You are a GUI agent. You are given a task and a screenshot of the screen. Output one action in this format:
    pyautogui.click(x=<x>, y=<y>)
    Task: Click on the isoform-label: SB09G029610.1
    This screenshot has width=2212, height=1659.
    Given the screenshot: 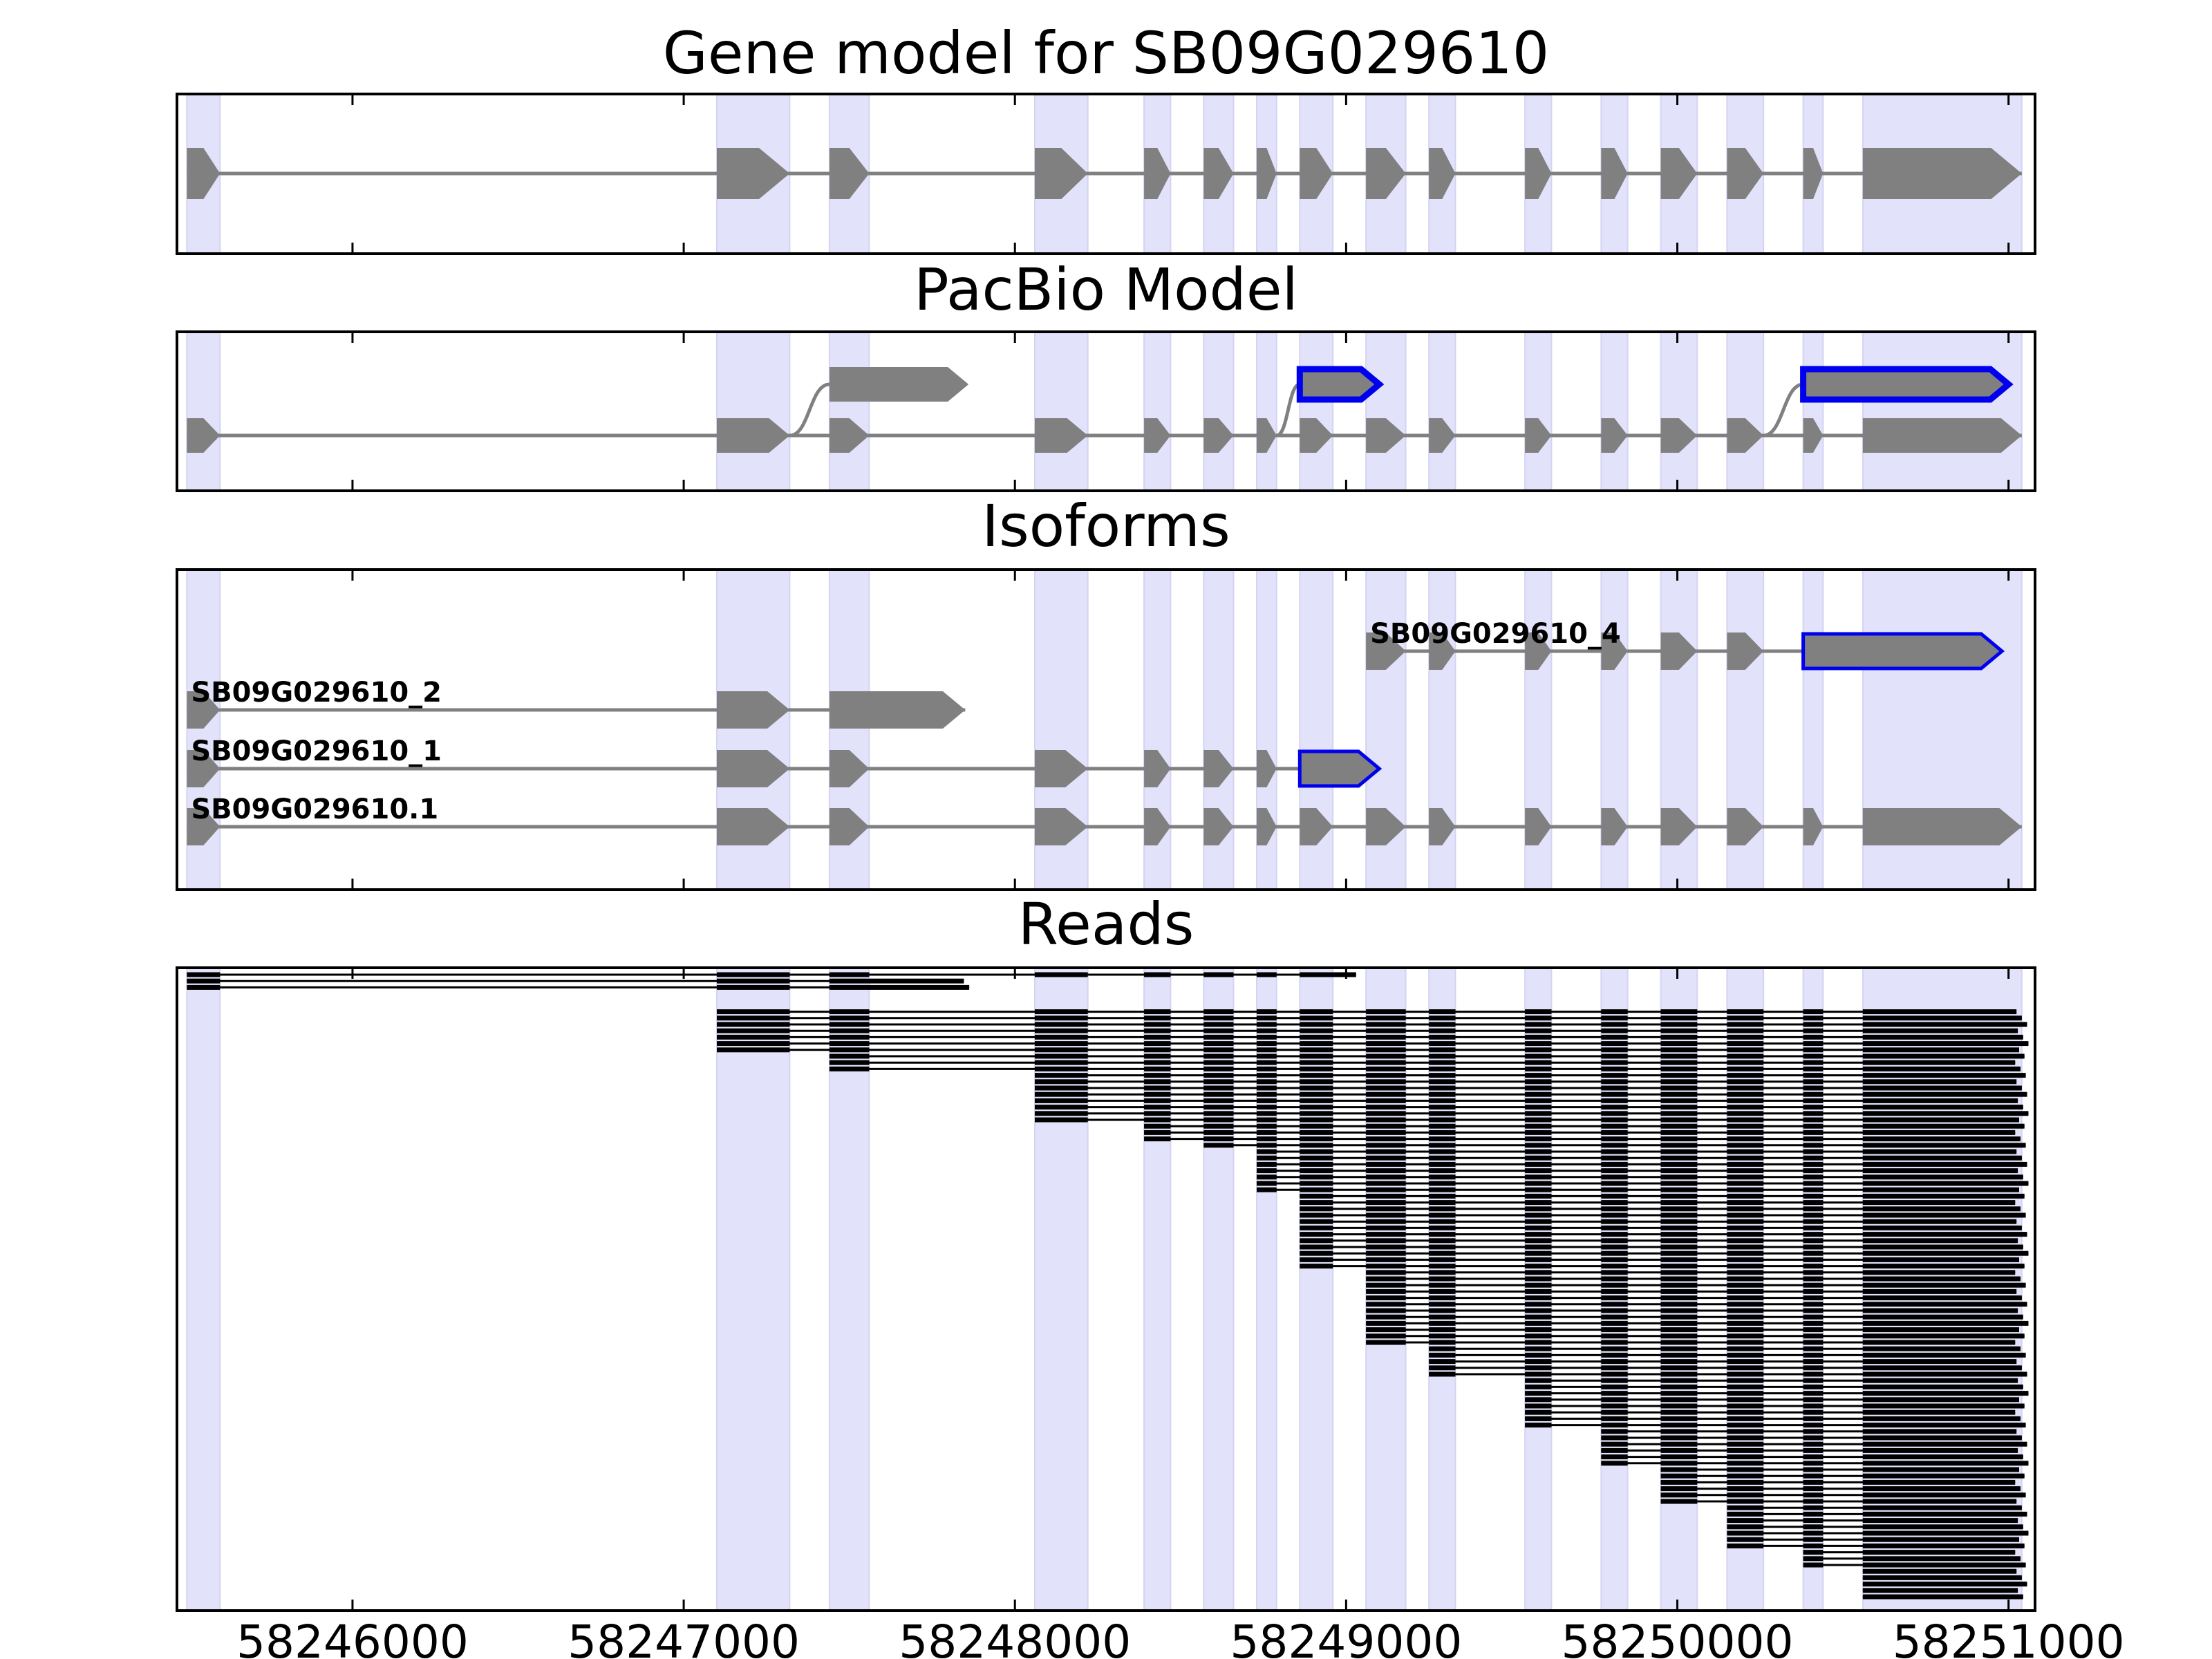 What is the action you would take?
    pyautogui.click(x=314, y=810)
    